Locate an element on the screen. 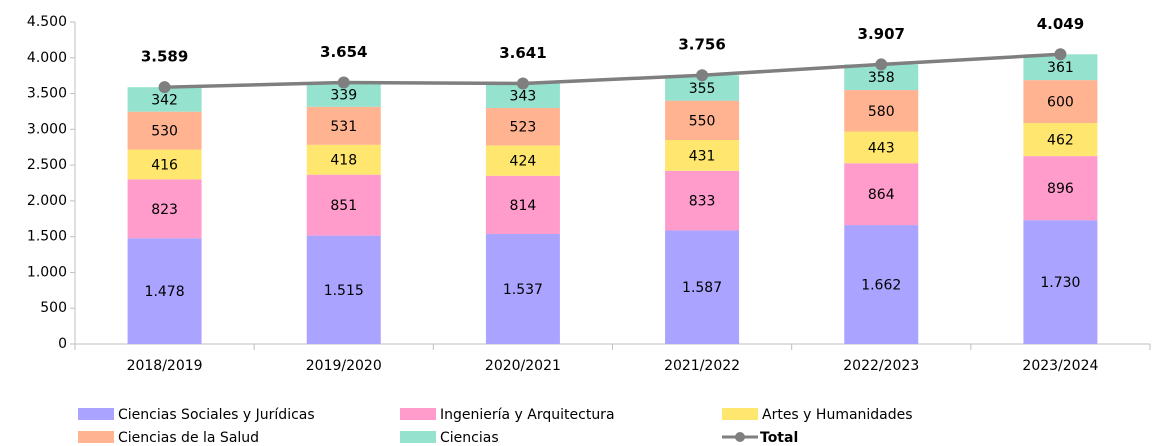  data-label: 833 is located at coordinates (702, 202).